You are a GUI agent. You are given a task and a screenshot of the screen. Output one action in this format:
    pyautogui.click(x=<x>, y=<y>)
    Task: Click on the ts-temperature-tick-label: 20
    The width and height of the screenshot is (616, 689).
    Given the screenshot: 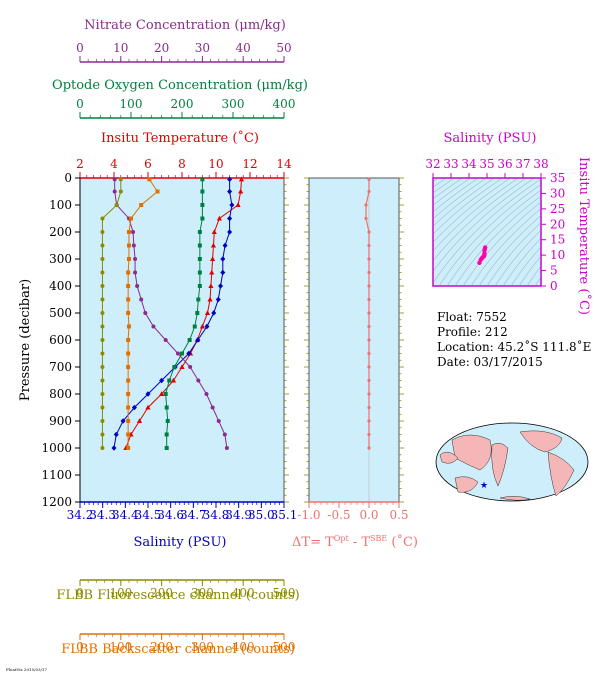 What is the action you would take?
    pyautogui.click(x=557, y=224)
    